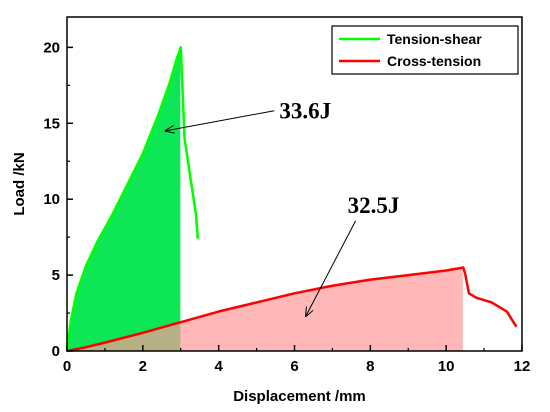 Image resolution: width=550 pixels, height=412 pixels. I want to click on annotation-label-1: 33.6J, so click(305, 111).